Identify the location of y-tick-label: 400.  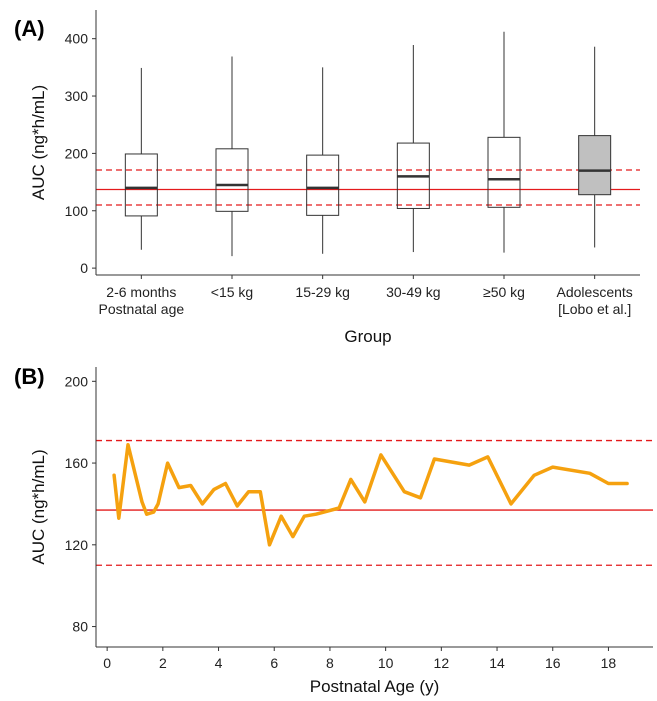
(77, 39).